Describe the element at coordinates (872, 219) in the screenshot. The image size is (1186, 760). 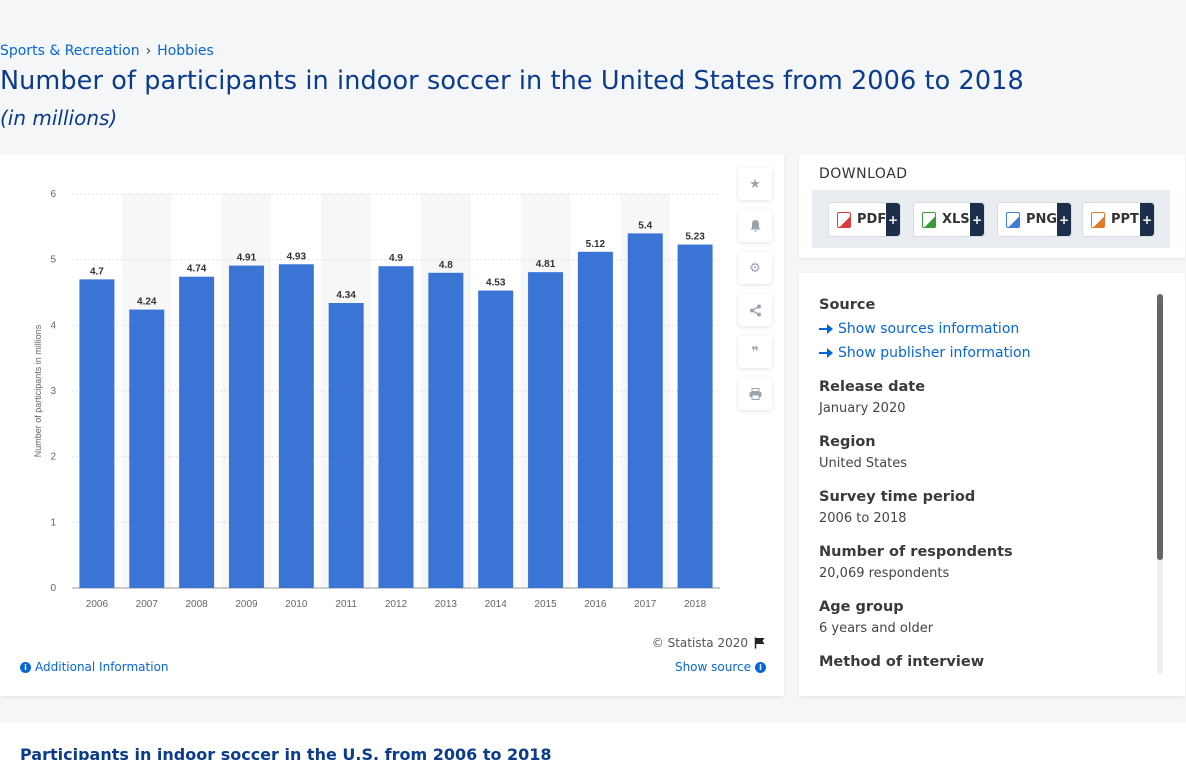
I see `download-pdf-label: PDF` at that location.